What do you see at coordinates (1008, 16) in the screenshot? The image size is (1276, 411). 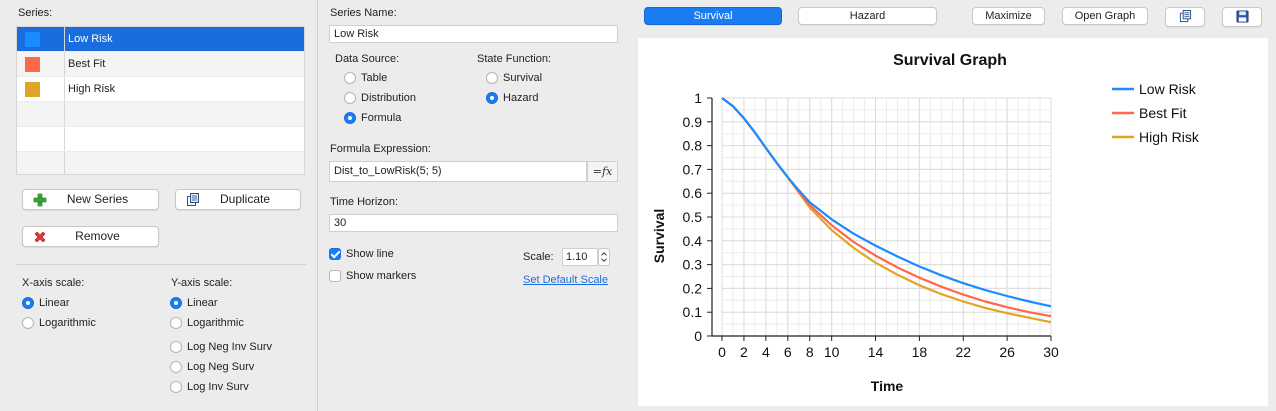 I see `maximize-button: Maximize` at bounding box center [1008, 16].